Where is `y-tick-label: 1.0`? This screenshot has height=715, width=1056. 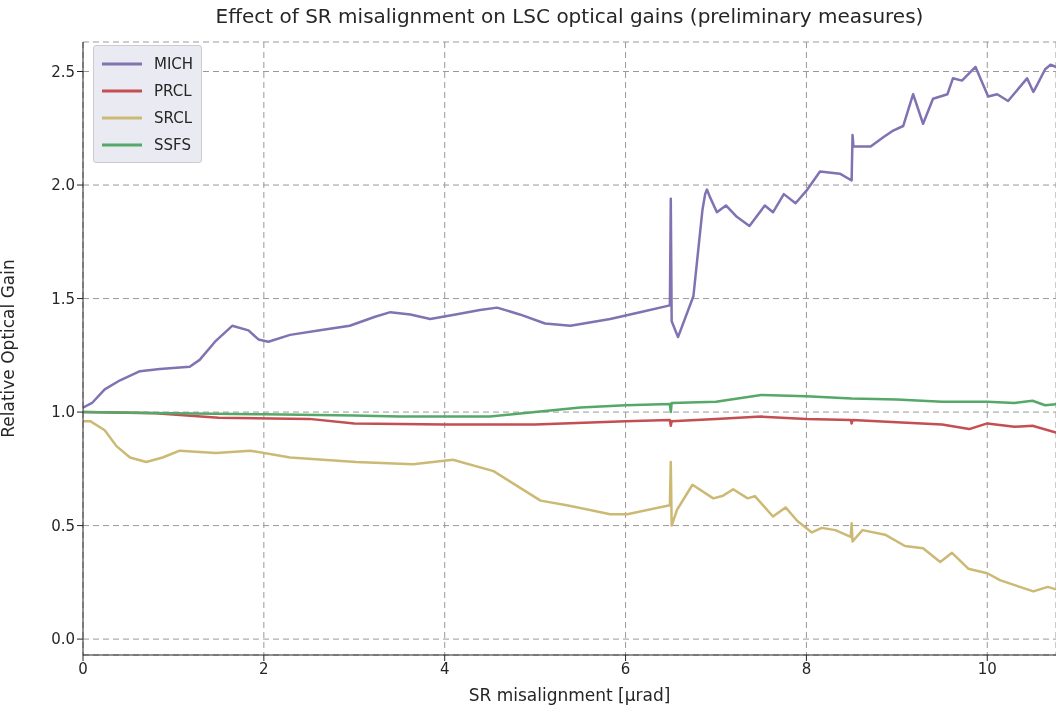 y-tick-label: 1.0 is located at coordinates (63, 412).